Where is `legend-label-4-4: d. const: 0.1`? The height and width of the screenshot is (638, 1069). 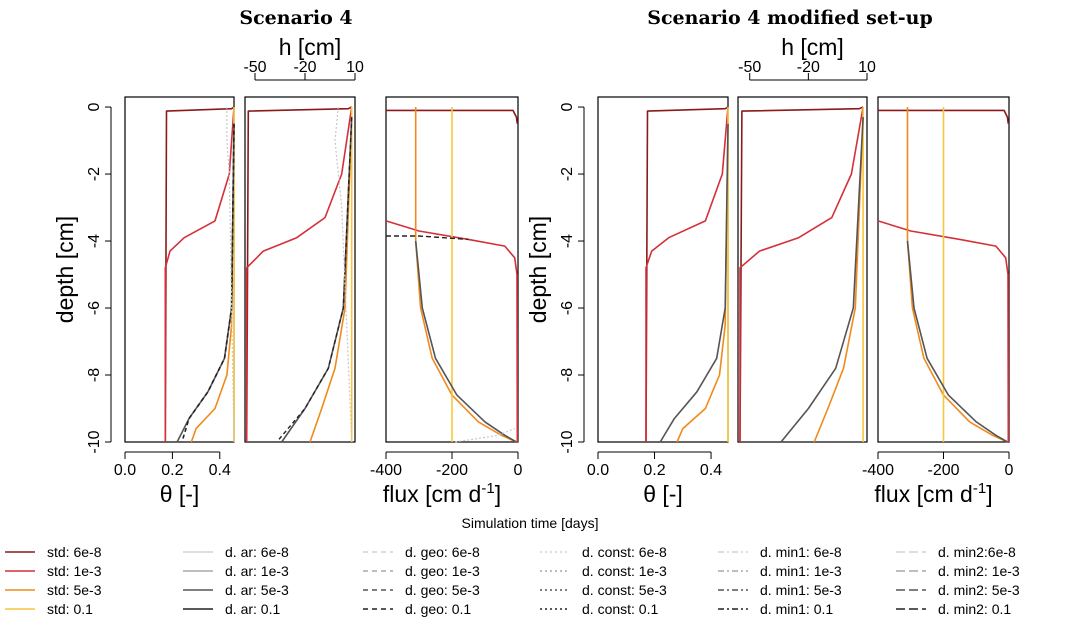
legend-label-4-4: d. const: 0.1 is located at coordinates (620, 609).